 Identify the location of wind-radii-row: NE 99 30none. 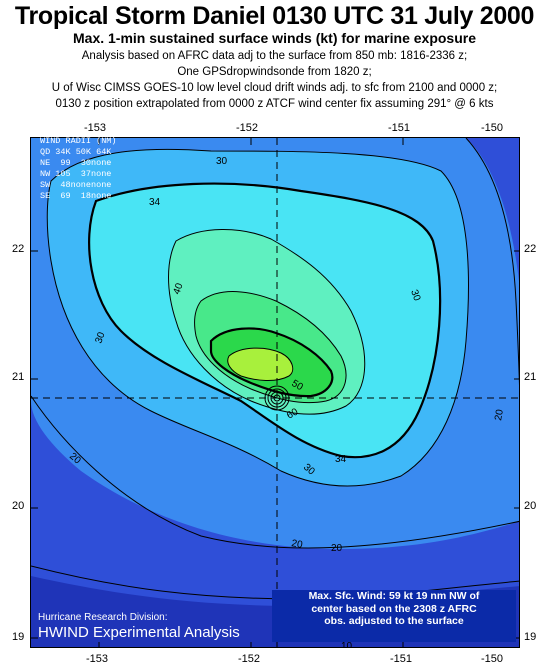
(76, 163).